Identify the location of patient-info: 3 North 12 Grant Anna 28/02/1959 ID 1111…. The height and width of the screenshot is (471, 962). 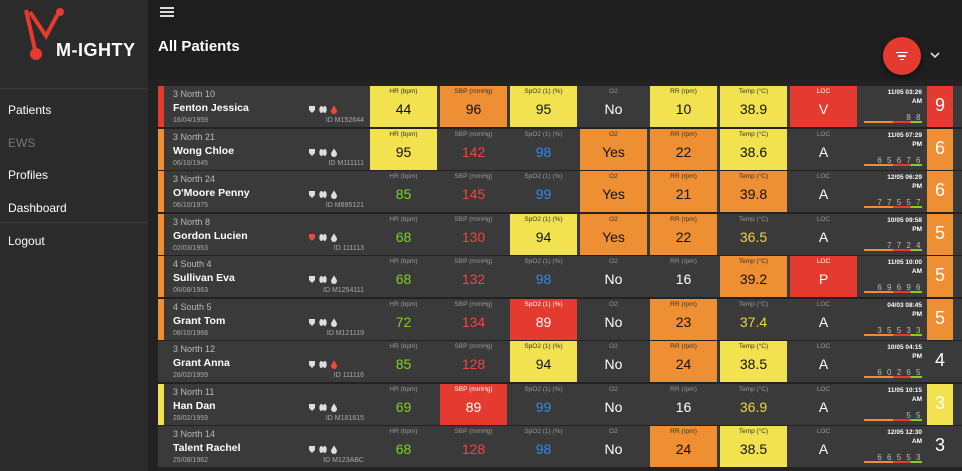
(265, 361).